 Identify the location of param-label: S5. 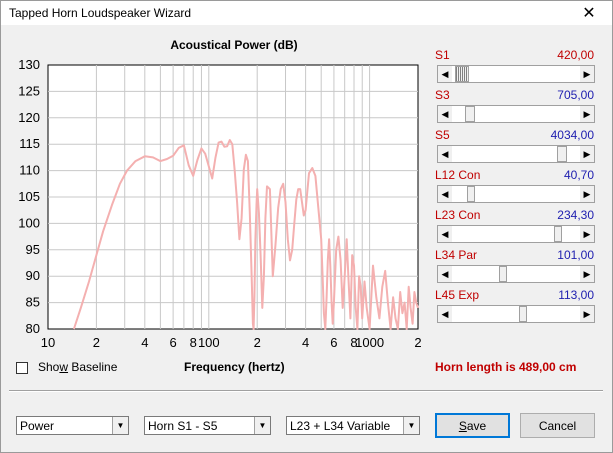
(442, 135).